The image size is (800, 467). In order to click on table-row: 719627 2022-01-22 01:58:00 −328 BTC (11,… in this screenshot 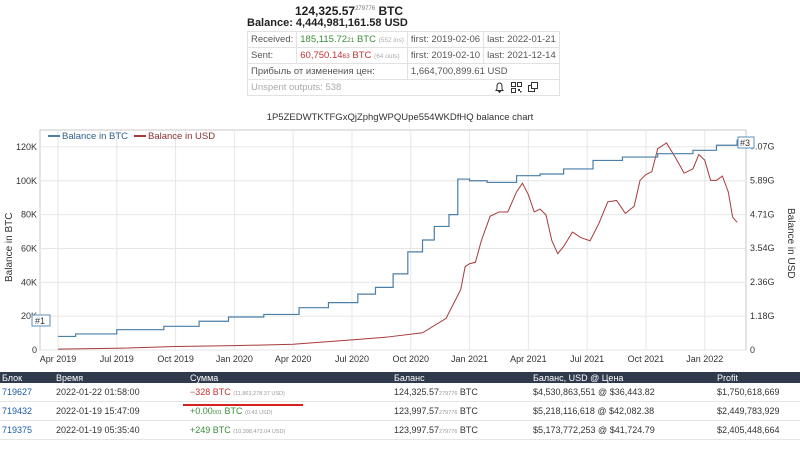, I will do `click(400, 392)`.